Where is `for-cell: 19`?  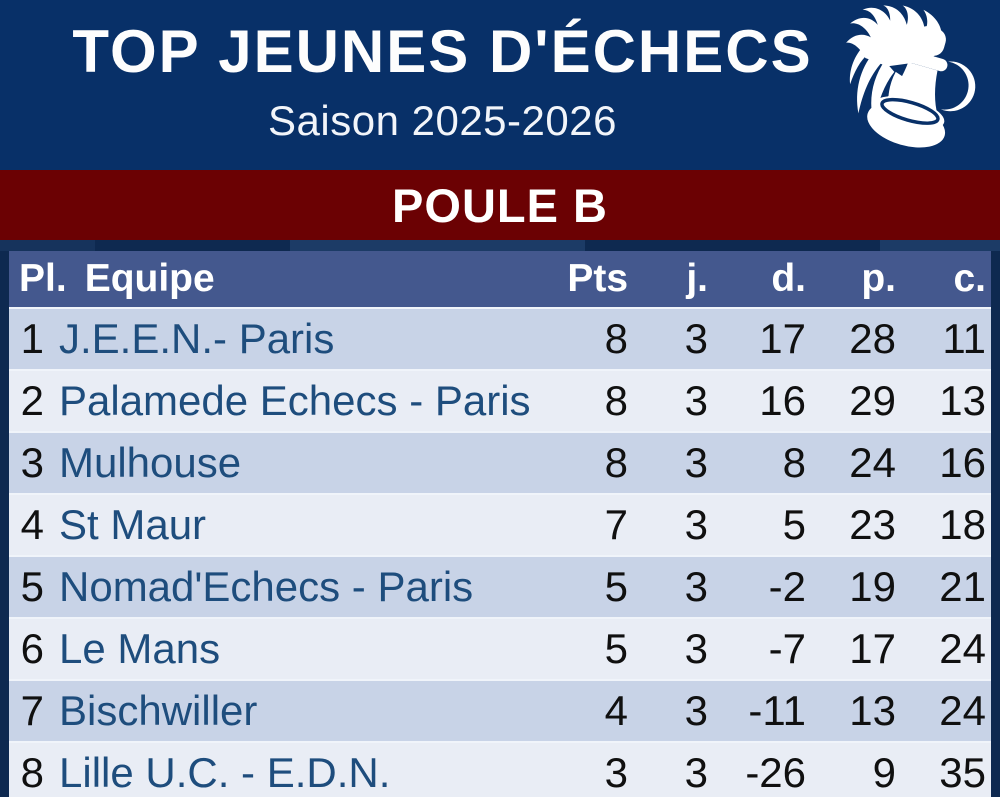 for-cell: 19 is located at coordinates (856, 587).